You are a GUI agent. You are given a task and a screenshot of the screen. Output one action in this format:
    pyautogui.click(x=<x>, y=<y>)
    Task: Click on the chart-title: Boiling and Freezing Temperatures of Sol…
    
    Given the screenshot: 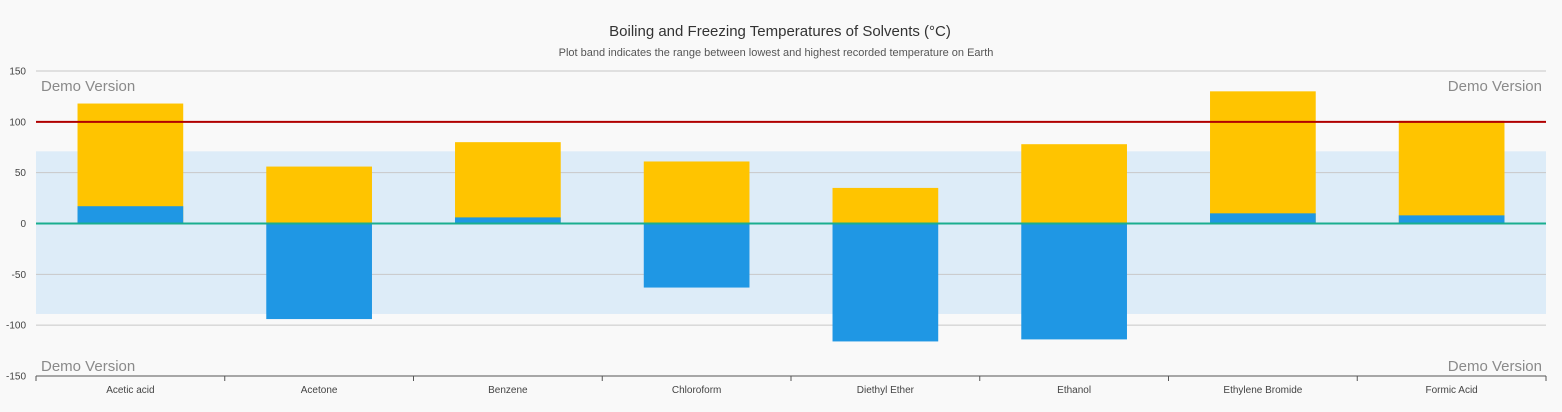 What is the action you would take?
    pyautogui.click(x=780, y=31)
    